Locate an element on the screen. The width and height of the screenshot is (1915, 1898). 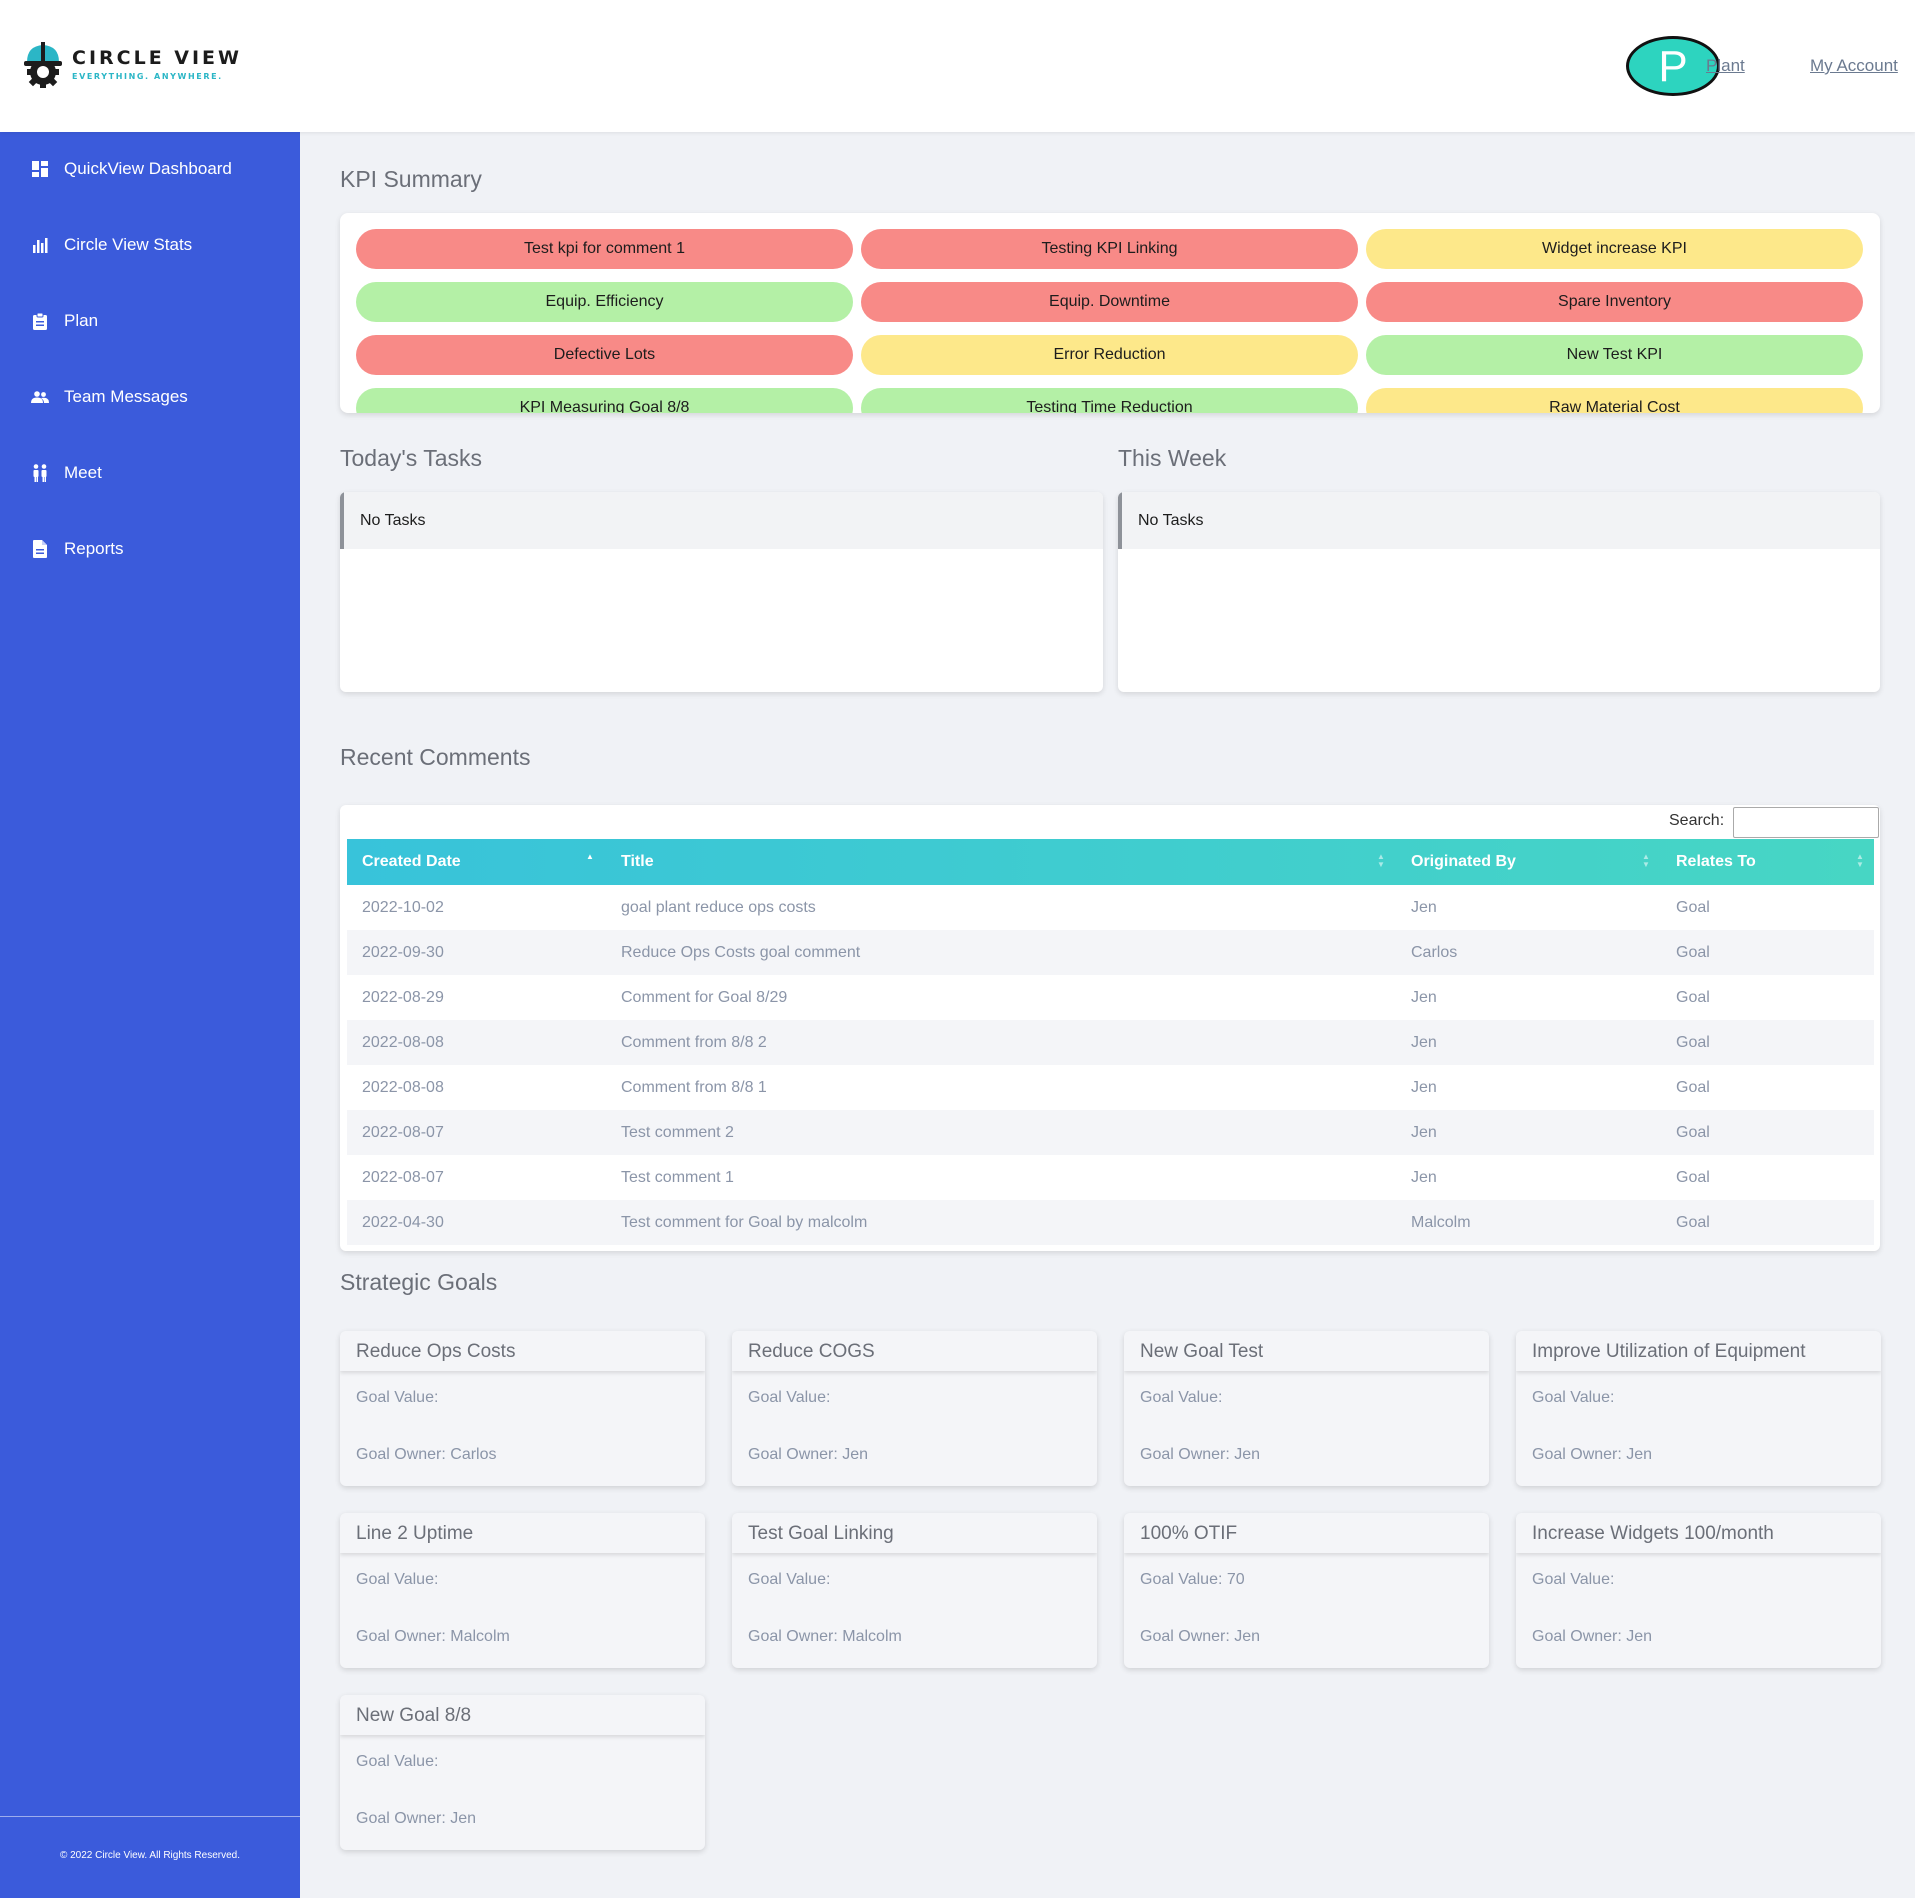
cell-created-date: 2022-04-30 is located at coordinates (403, 1222).